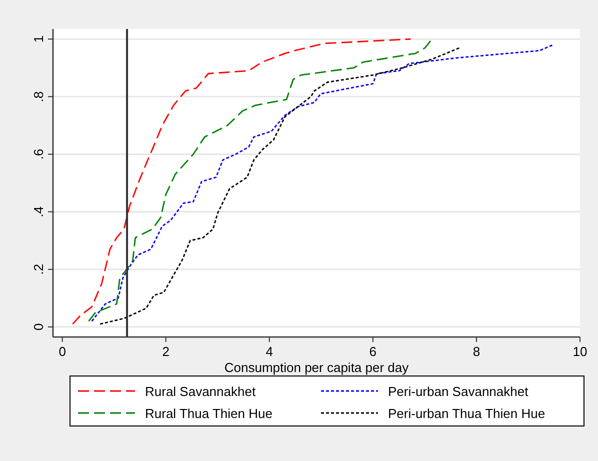 This screenshot has width=598, height=461. I want to click on x-tick-label: 2, so click(166, 351).